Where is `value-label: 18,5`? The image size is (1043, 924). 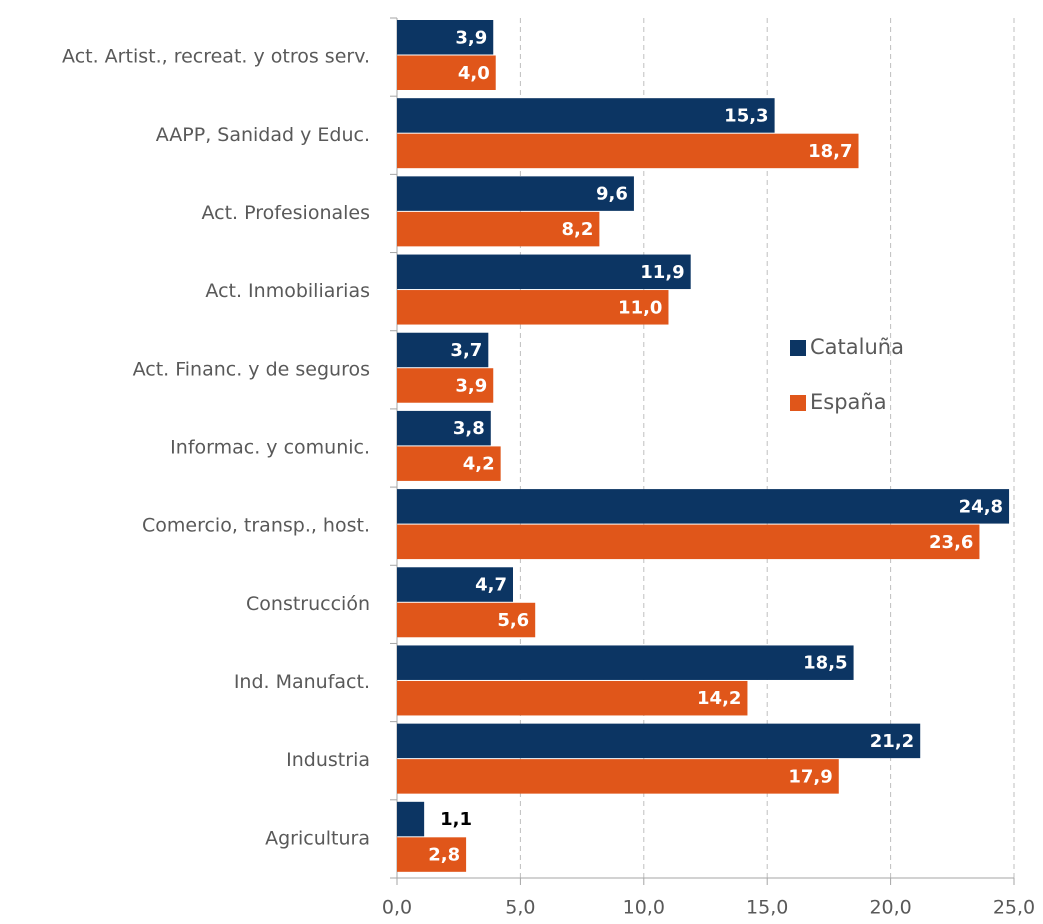 value-label: 18,5 is located at coordinates (825, 663).